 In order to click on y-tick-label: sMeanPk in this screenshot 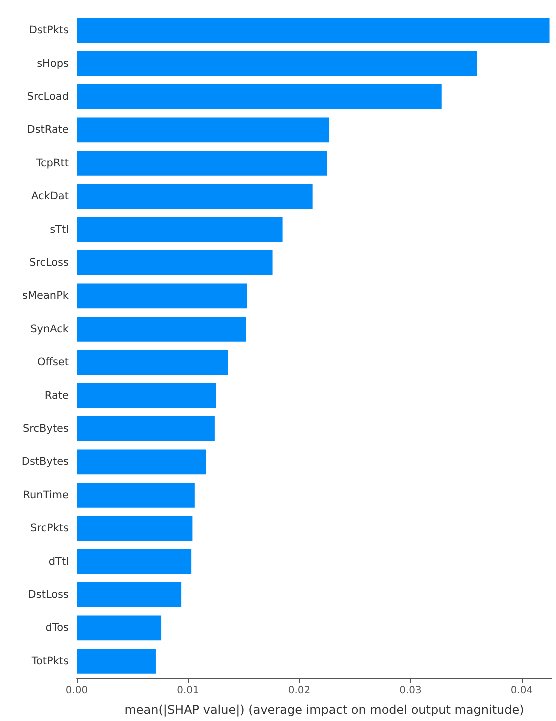, I will do `click(46, 296)`.